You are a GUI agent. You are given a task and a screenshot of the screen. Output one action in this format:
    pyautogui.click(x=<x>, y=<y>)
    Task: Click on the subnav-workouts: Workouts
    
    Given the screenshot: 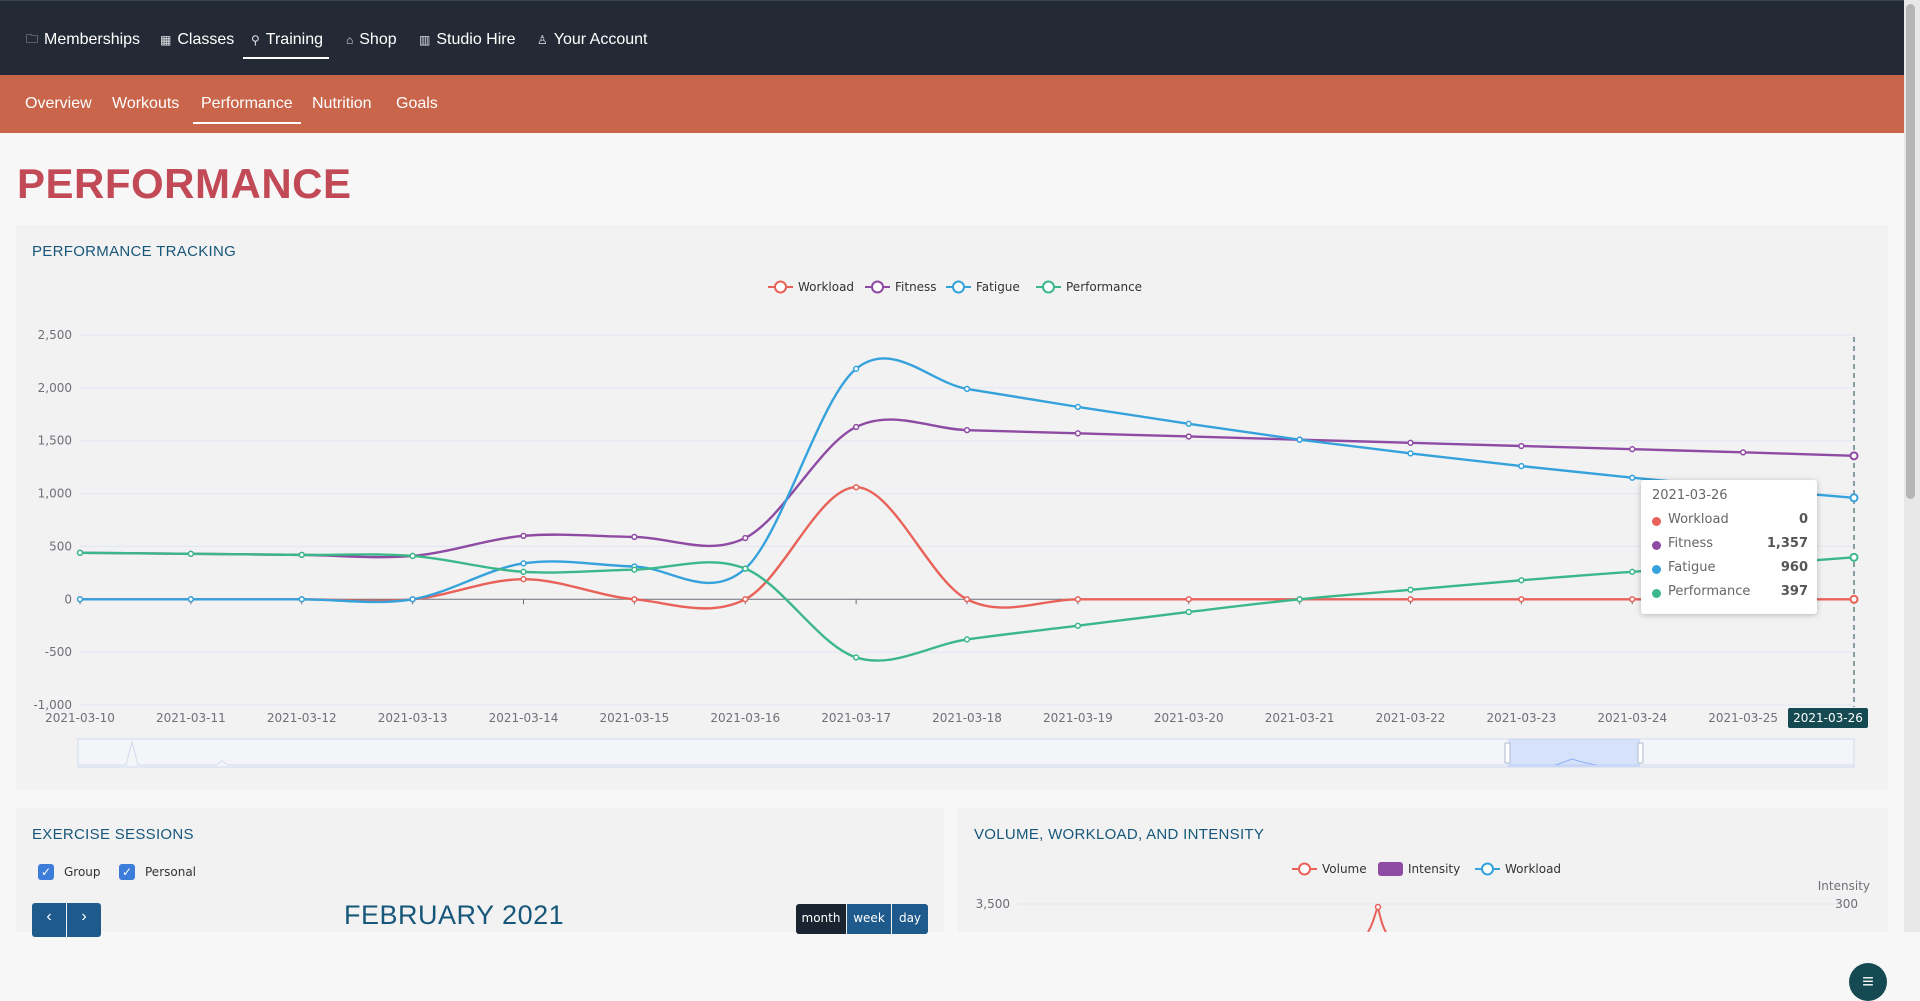 What is the action you would take?
    pyautogui.click(x=146, y=103)
    